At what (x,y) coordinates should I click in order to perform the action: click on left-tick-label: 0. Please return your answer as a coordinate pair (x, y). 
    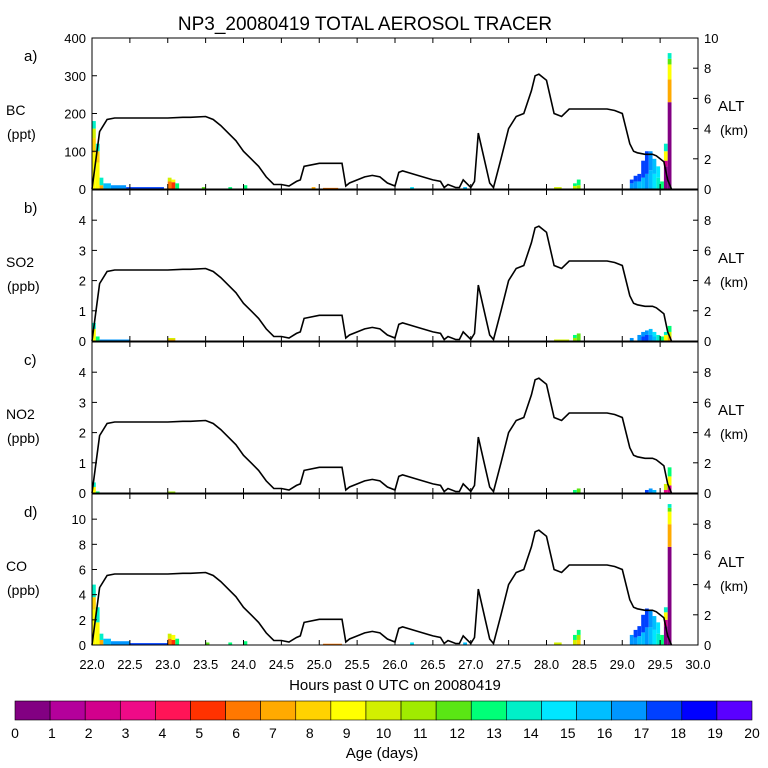
    Looking at the image, I should click on (82, 493).